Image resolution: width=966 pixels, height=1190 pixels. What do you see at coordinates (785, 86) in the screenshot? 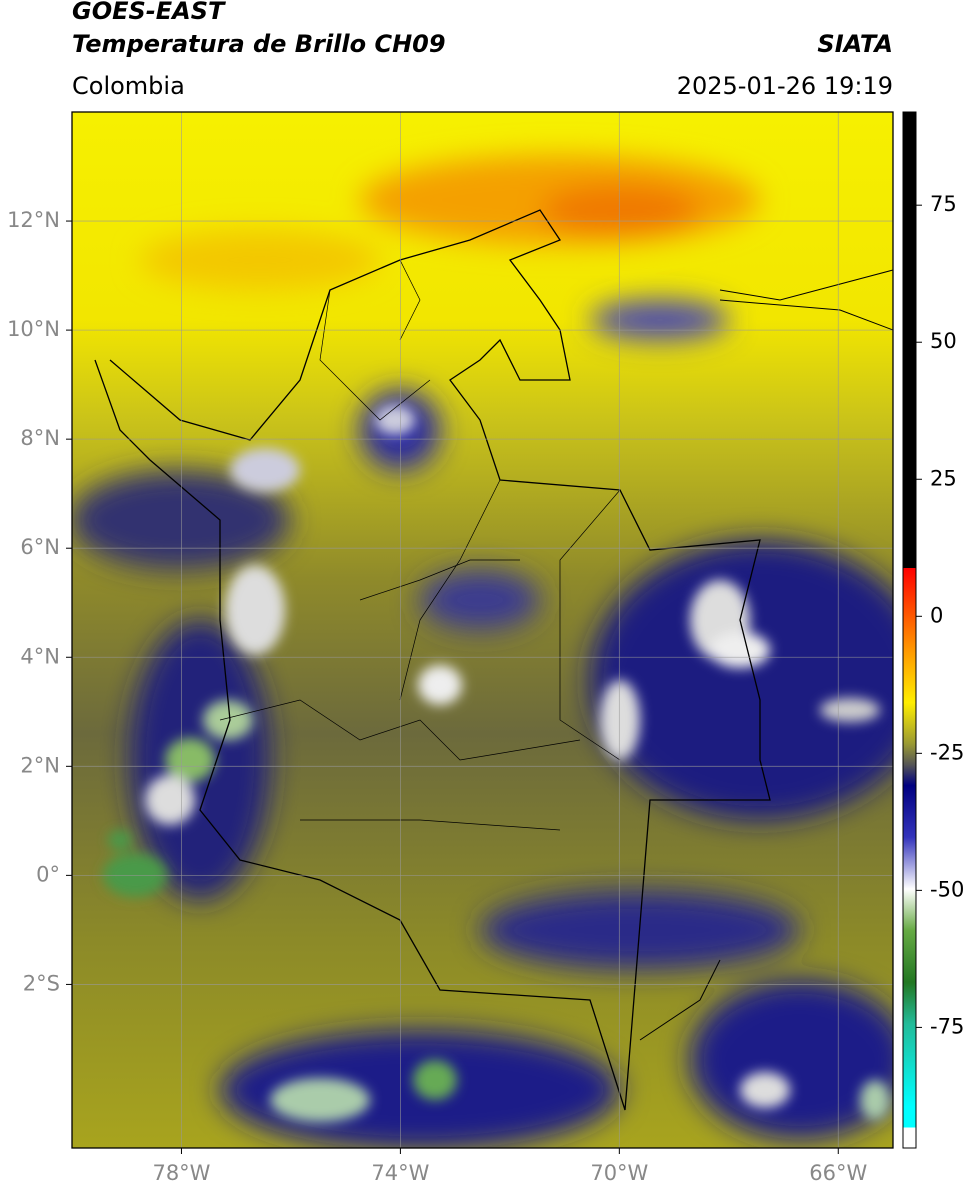
I see `timestamp: 2025-01-26 19:19` at bounding box center [785, 86].